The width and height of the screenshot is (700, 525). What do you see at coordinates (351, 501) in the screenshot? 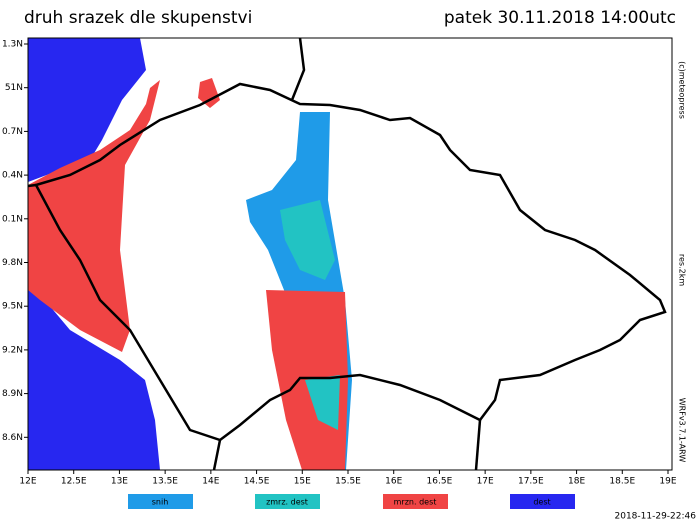
I see `legend: snih zmrz. dest mrzn. dest dest` at bounding box center [351, 501].